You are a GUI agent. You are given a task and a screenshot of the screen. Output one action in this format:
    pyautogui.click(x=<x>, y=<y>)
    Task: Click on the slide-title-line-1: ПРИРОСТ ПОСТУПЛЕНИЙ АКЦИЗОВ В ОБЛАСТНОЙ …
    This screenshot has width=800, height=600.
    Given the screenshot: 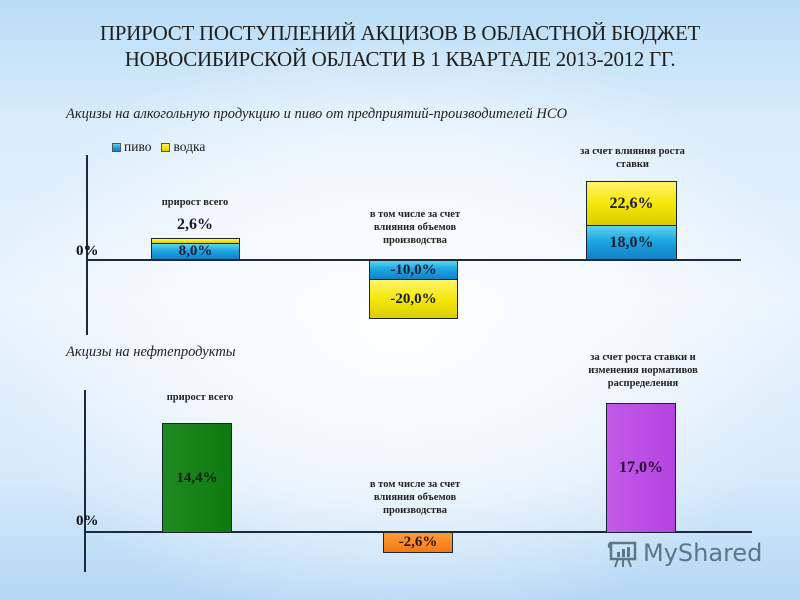 What is the action you would take?
    pyautogui.click(x=400, y=33)
    